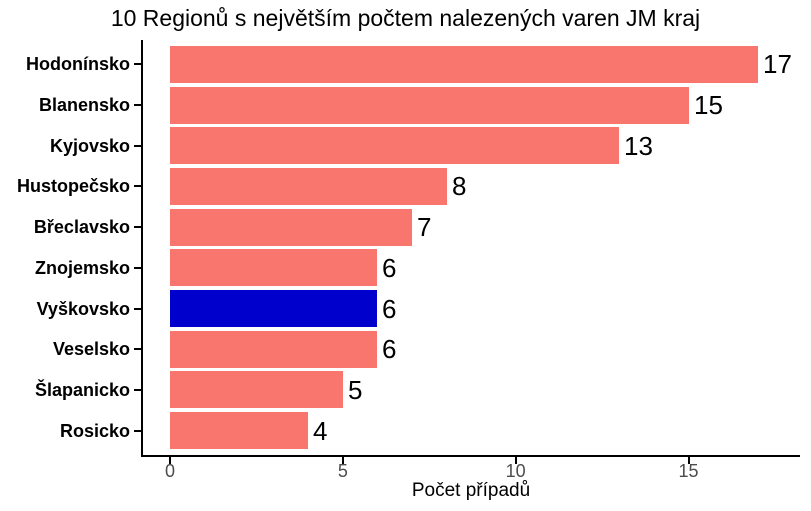  I want to click on bar-value-label: 15, so click(708, 105).